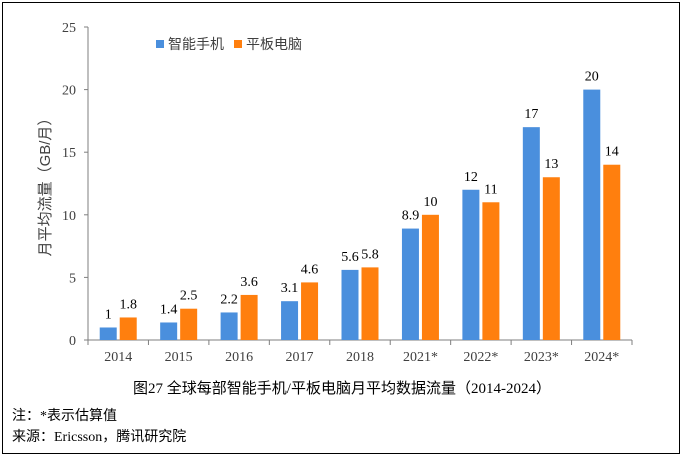  Describe the element at coordinates (169, 331) in the screenshot. I see `smartphone-bar-2015` at that location.